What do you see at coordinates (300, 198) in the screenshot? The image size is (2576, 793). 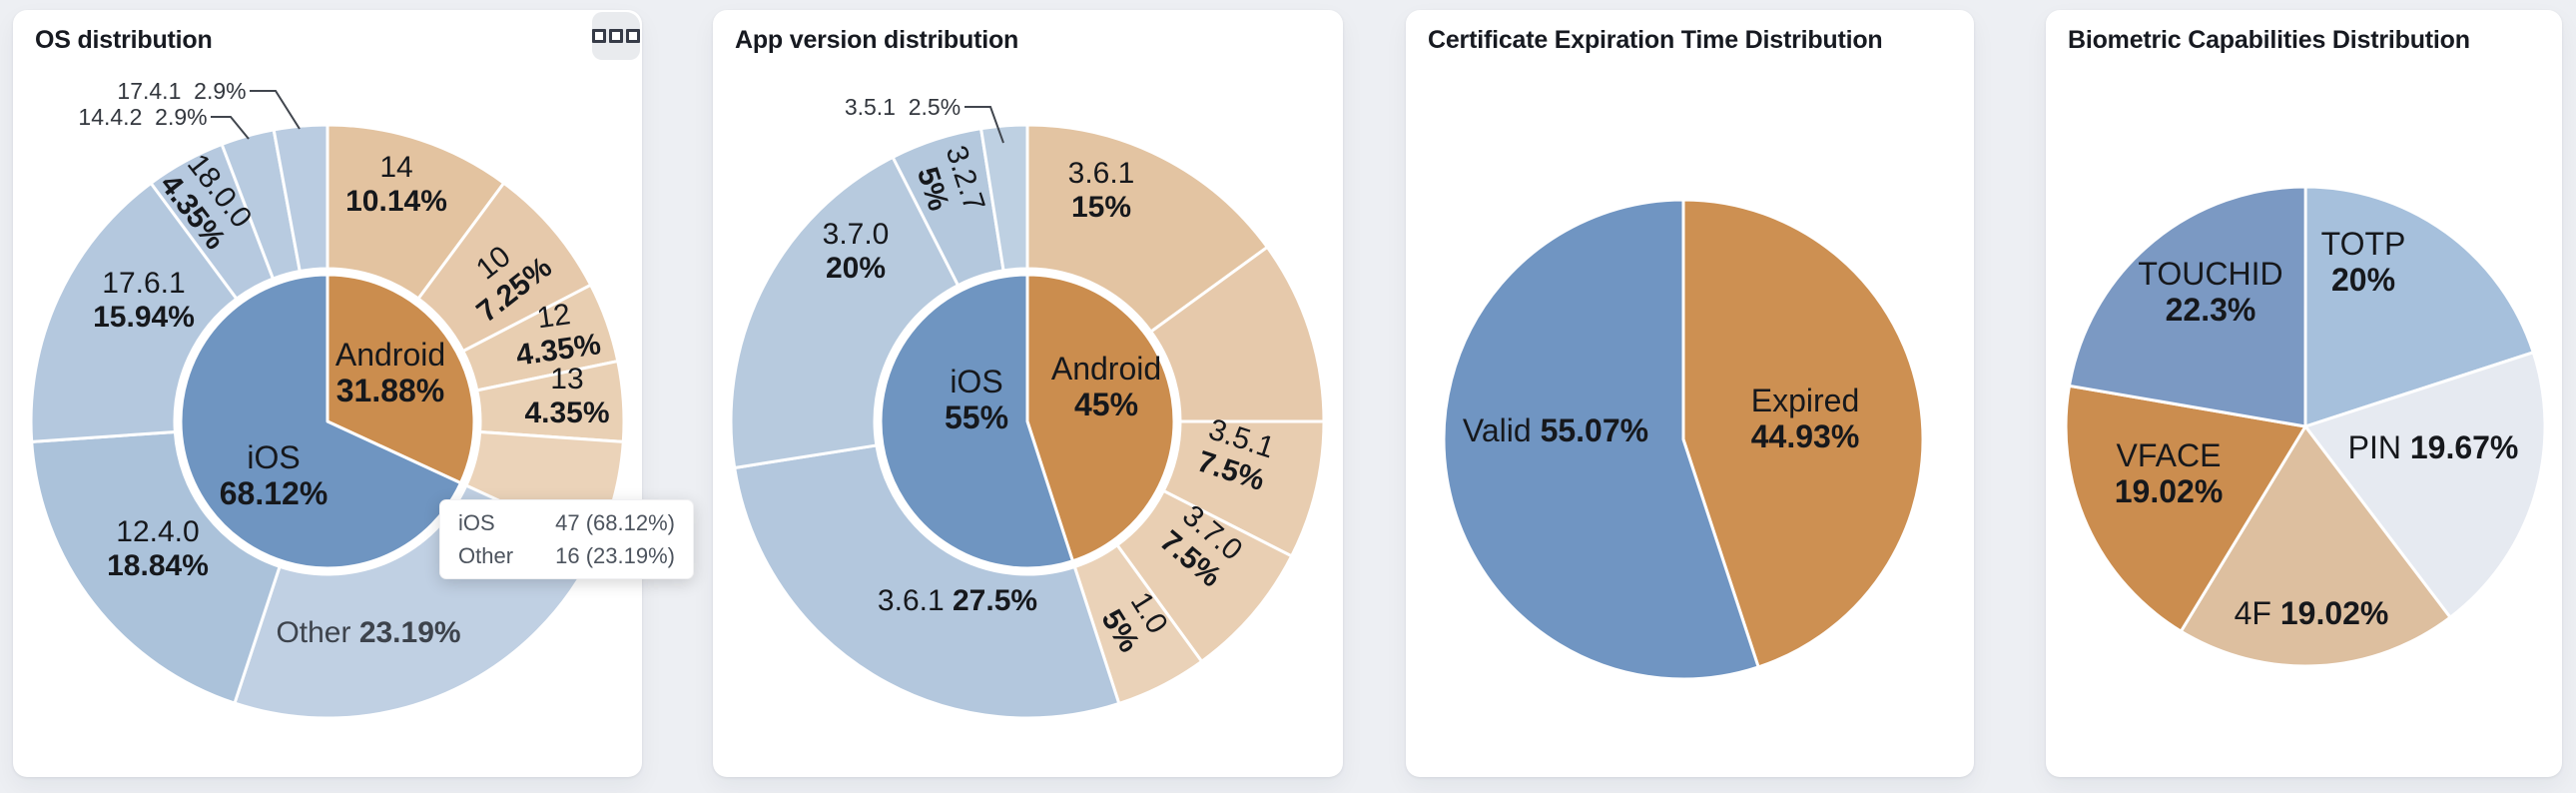 I see `slice-17.4.1` at bounding box center [300, 198].